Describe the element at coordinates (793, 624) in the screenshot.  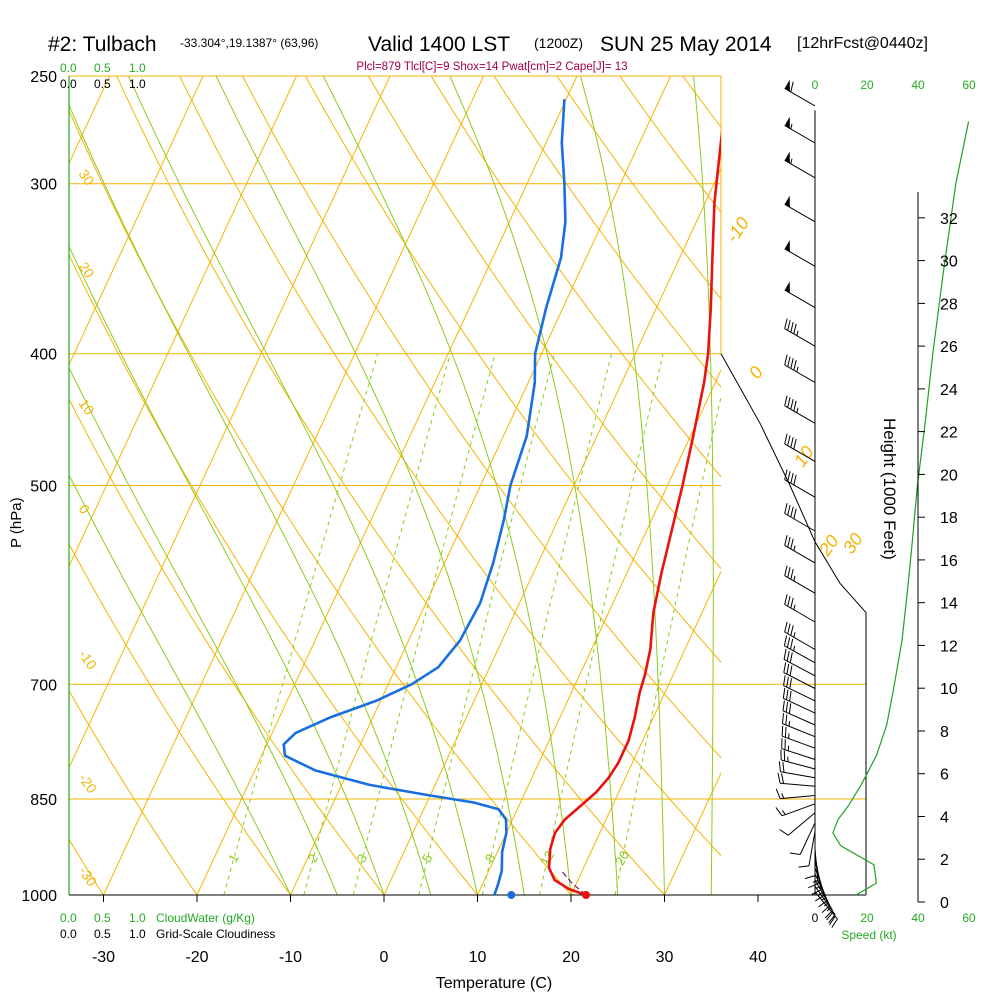
I see `wind-panel-boundary` at that location.